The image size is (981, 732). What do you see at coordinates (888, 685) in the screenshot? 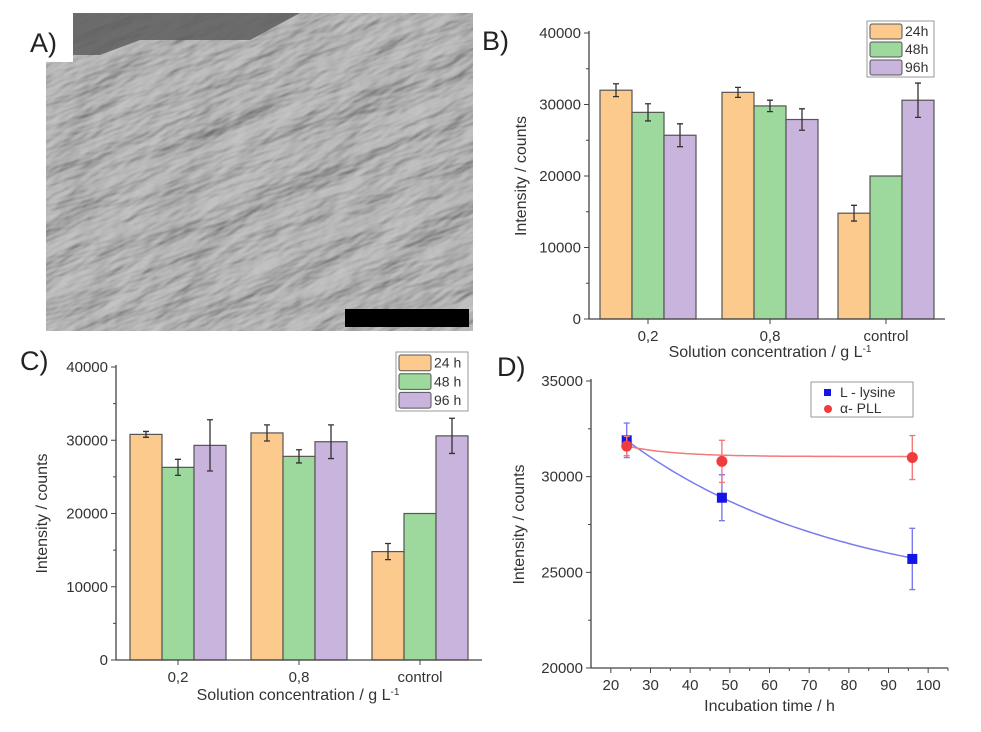
I see `x-tick-label: 90` at bounding box center [888, 685].